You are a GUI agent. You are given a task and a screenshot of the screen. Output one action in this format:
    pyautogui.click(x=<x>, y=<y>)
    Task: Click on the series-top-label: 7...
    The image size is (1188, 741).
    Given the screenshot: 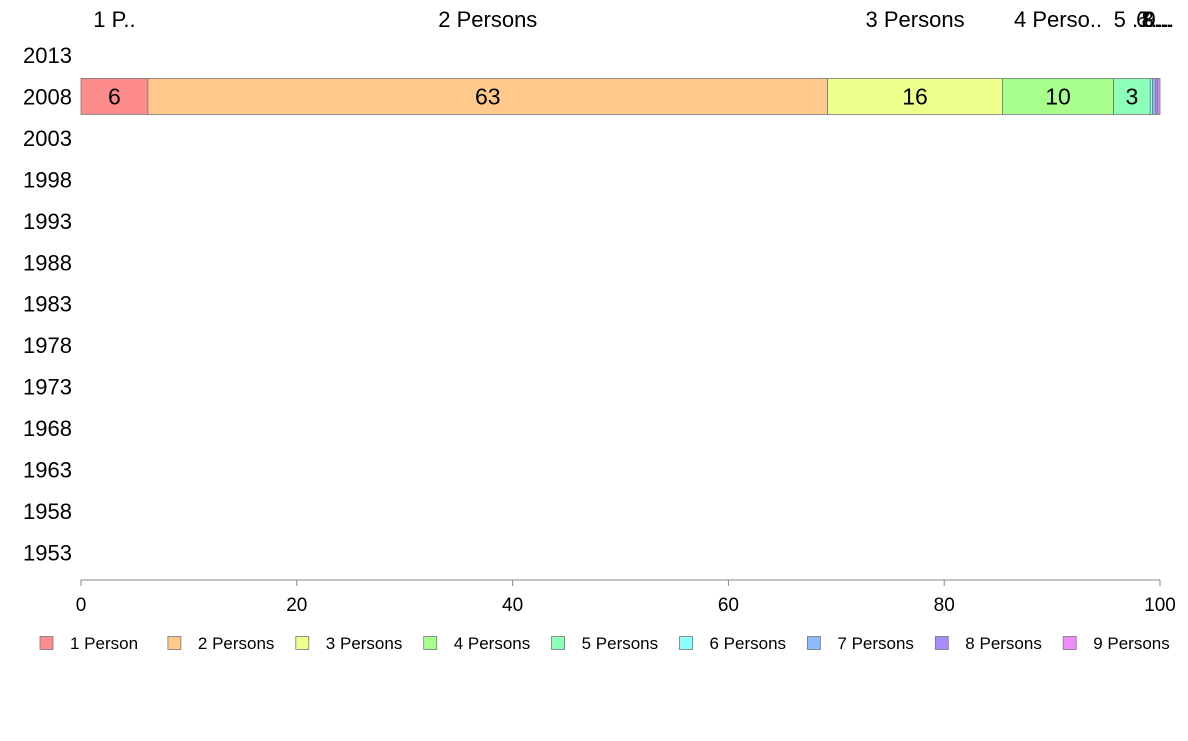 What is the action you would take?
    pyautogui.click(x=1154, y=19)
    